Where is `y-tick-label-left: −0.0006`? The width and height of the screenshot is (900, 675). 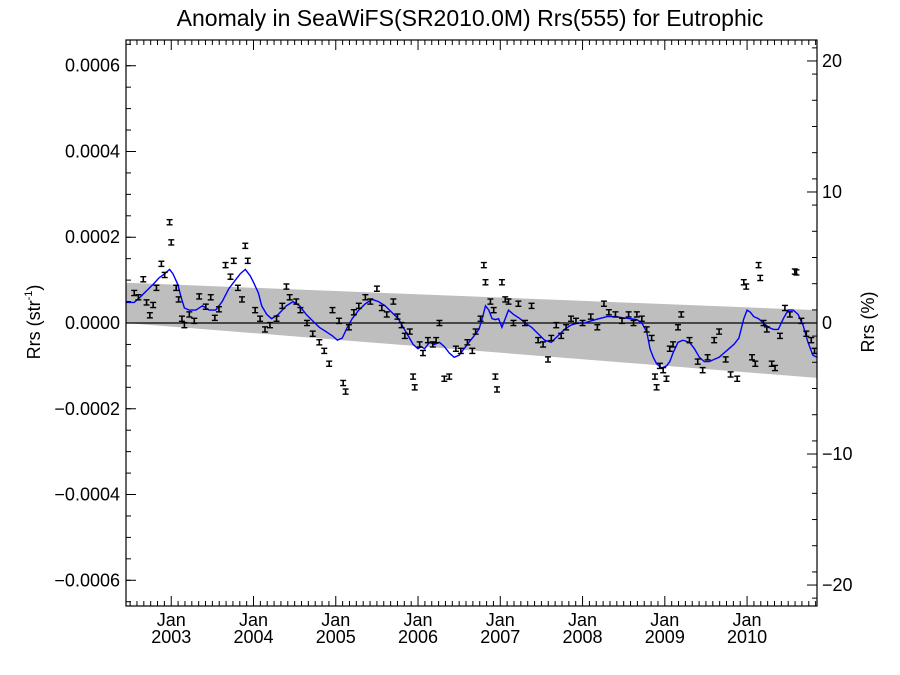 y-tick-label-left: −0.0006 is located at coordinates (87, 580).